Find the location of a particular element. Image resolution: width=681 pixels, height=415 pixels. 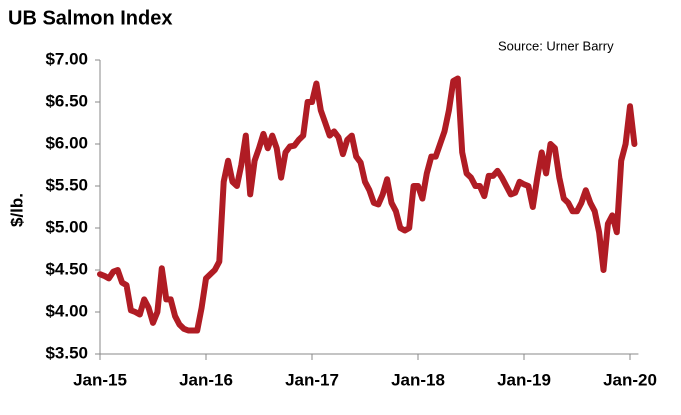

y-tick-label: $6.50 is located at coordinates (66, 100).